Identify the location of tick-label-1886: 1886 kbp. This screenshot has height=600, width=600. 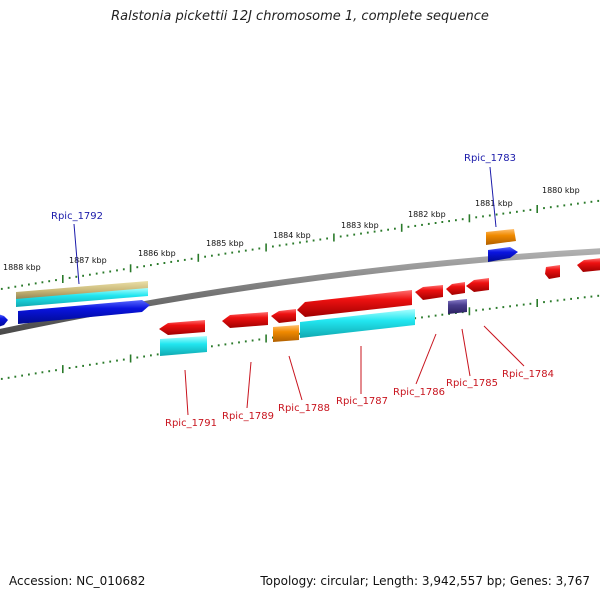
(157, 253).